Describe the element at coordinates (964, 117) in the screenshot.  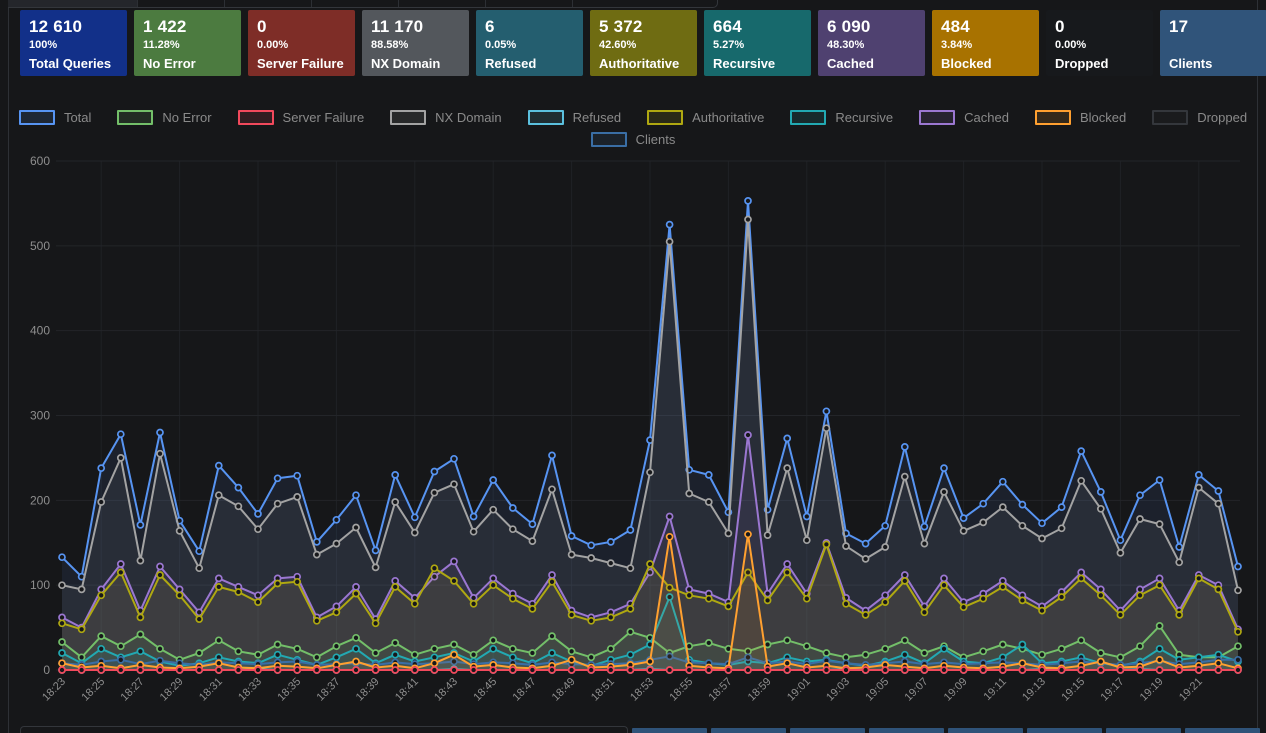
I see `legend-item-cached: Cached` at that location.